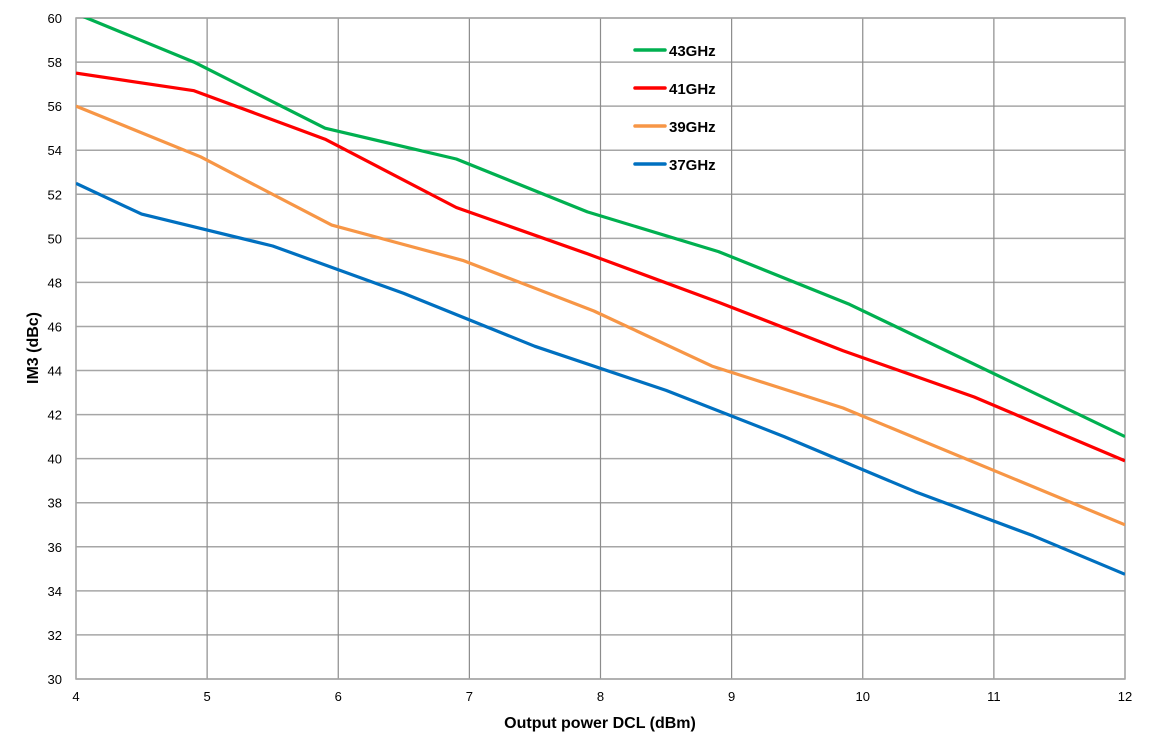  Describe the element at coordinates (600, 723) in the screenshot. I see `x-axis-title: Output power DCL (dBm)` at that location.